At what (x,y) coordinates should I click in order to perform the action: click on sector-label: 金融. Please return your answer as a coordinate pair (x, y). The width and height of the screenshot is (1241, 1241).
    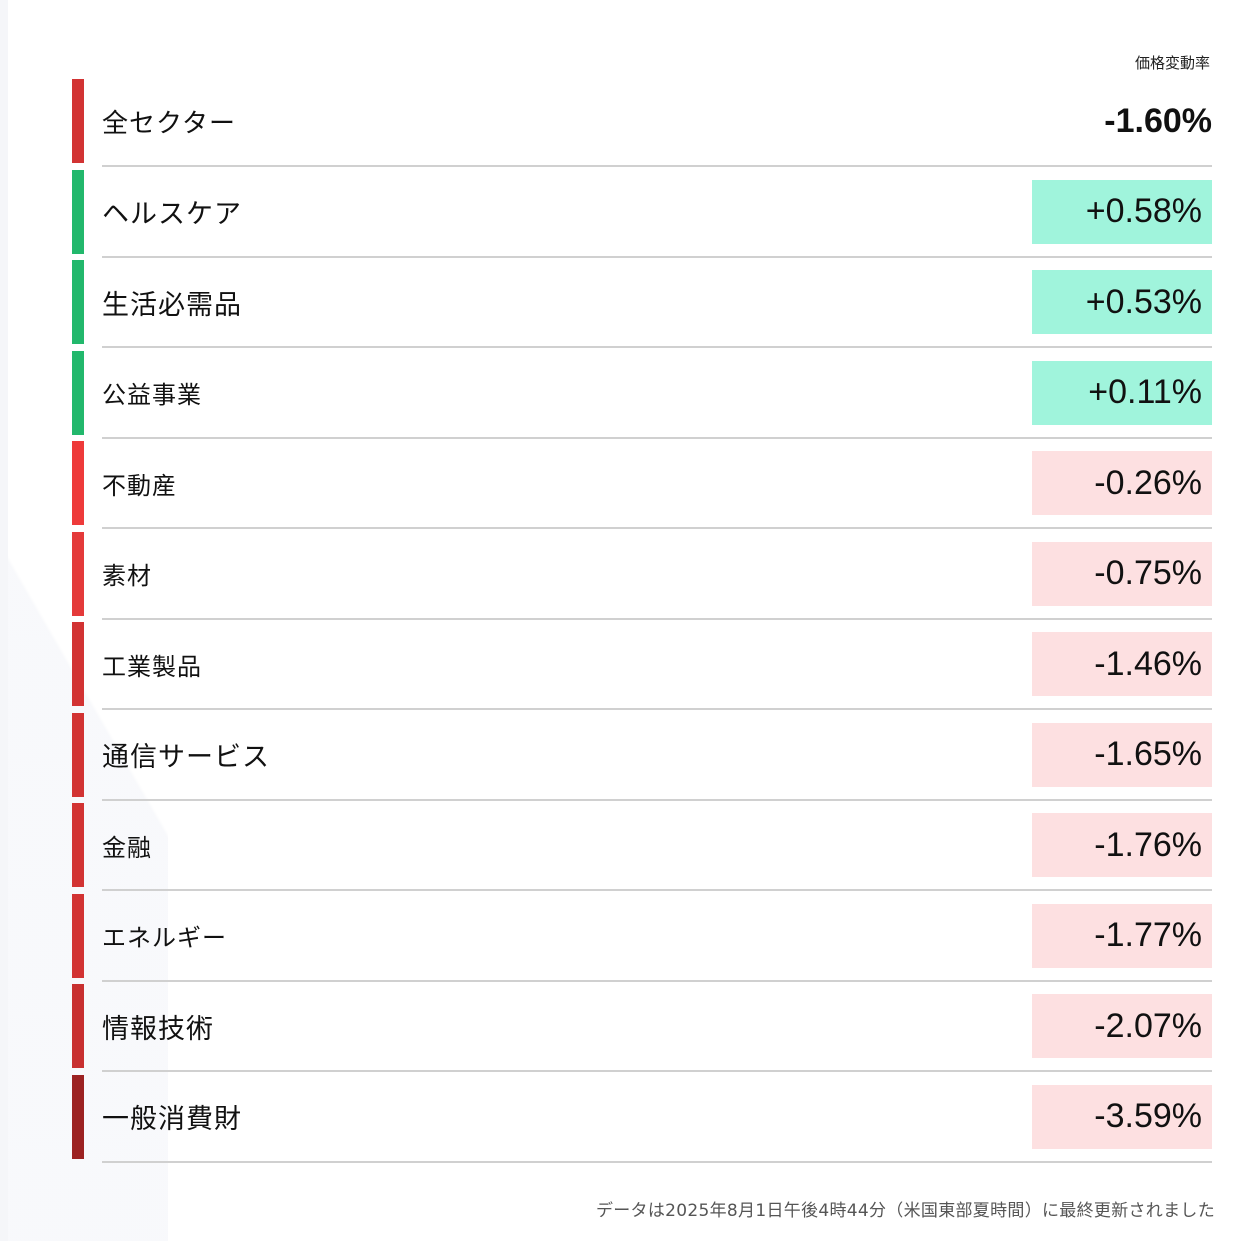
    Looking at the image, I should click on (127, 847).